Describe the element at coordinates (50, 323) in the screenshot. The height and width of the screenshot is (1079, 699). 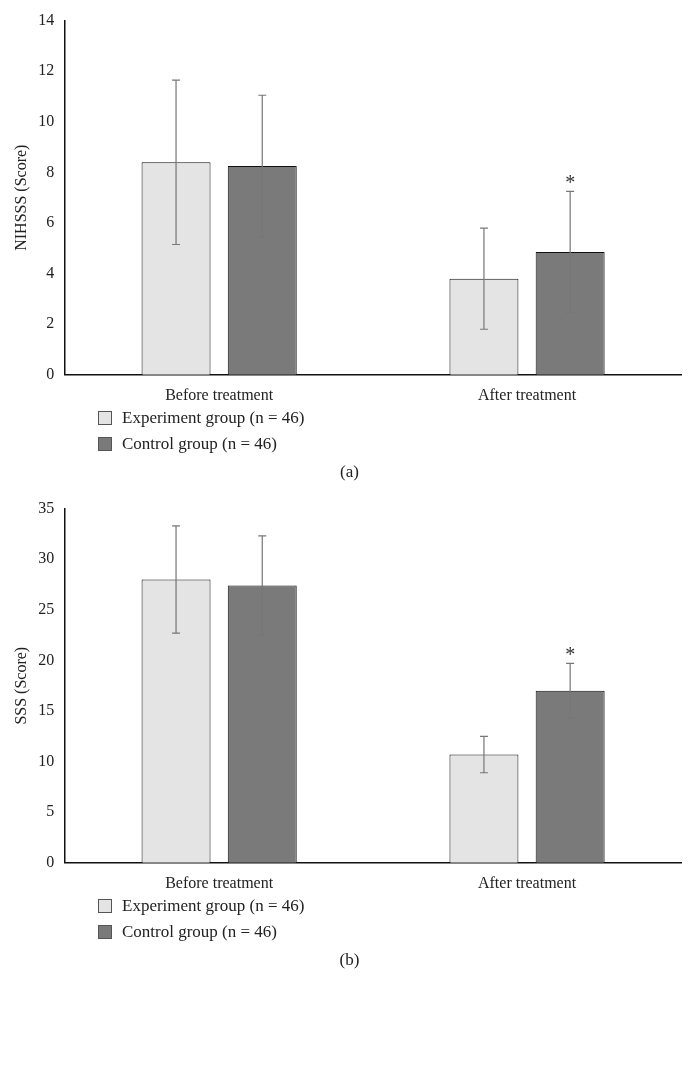
I see `y-tick-label: 2` at that location.